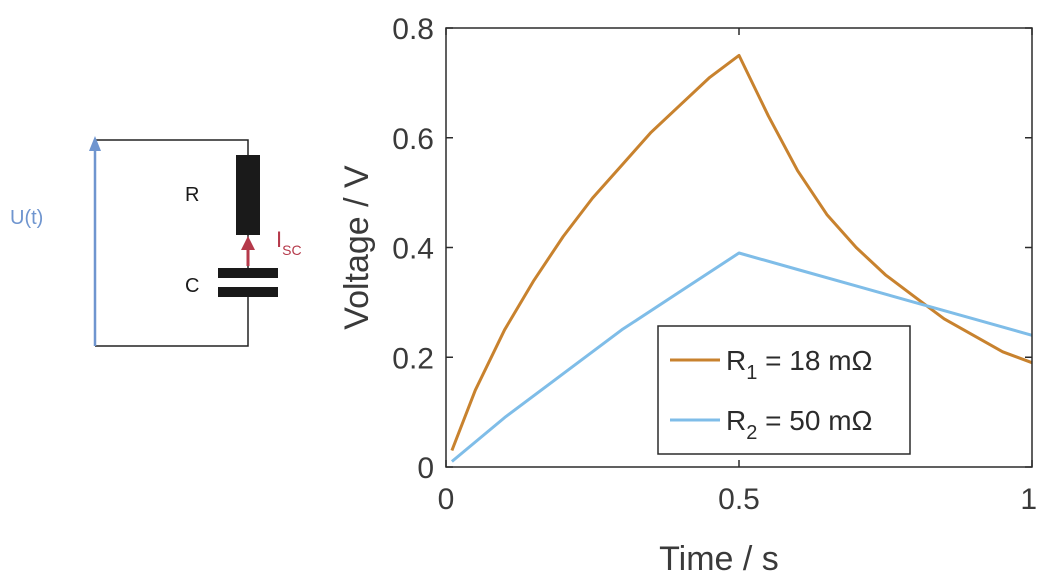 The image size is (1037, 578). I want to click on y-tick-label: 0.8, so click(413, 29).